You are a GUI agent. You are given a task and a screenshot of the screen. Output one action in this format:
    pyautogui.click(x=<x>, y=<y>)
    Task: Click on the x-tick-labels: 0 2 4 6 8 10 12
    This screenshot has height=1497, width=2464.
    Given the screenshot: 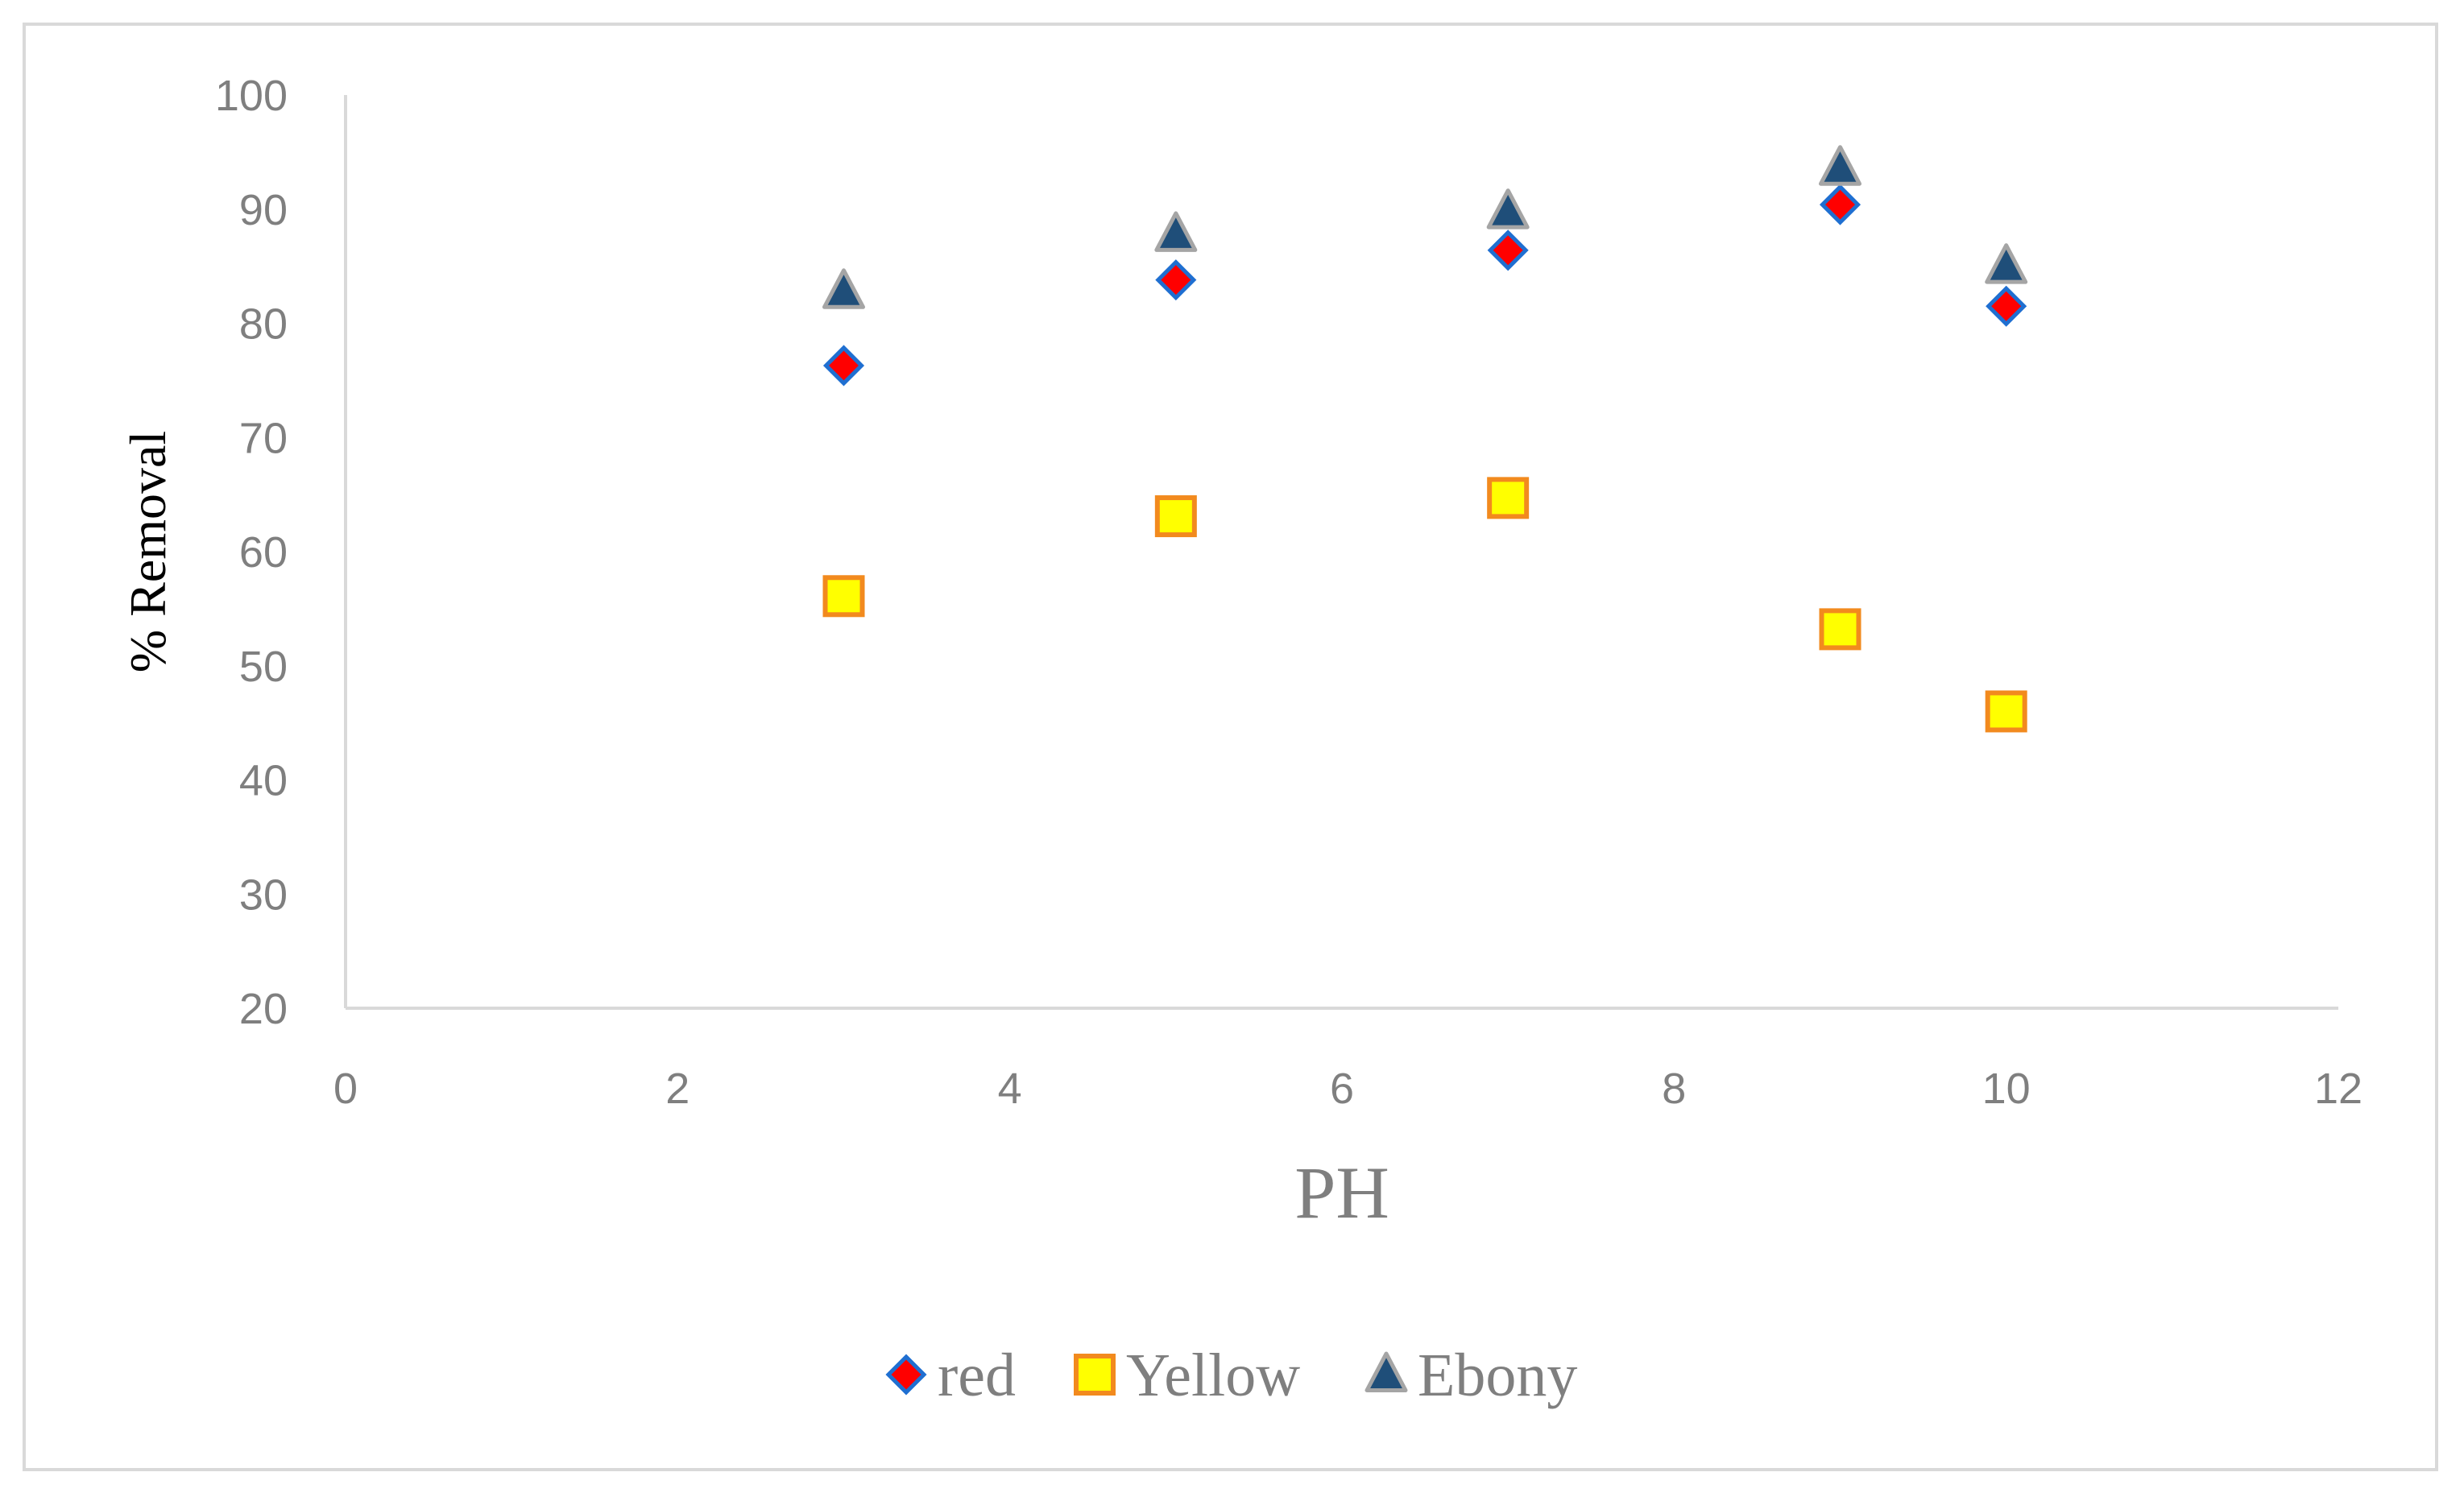 What is the action you would take?
    pyautogui.click(x=1348, y=1089)
    